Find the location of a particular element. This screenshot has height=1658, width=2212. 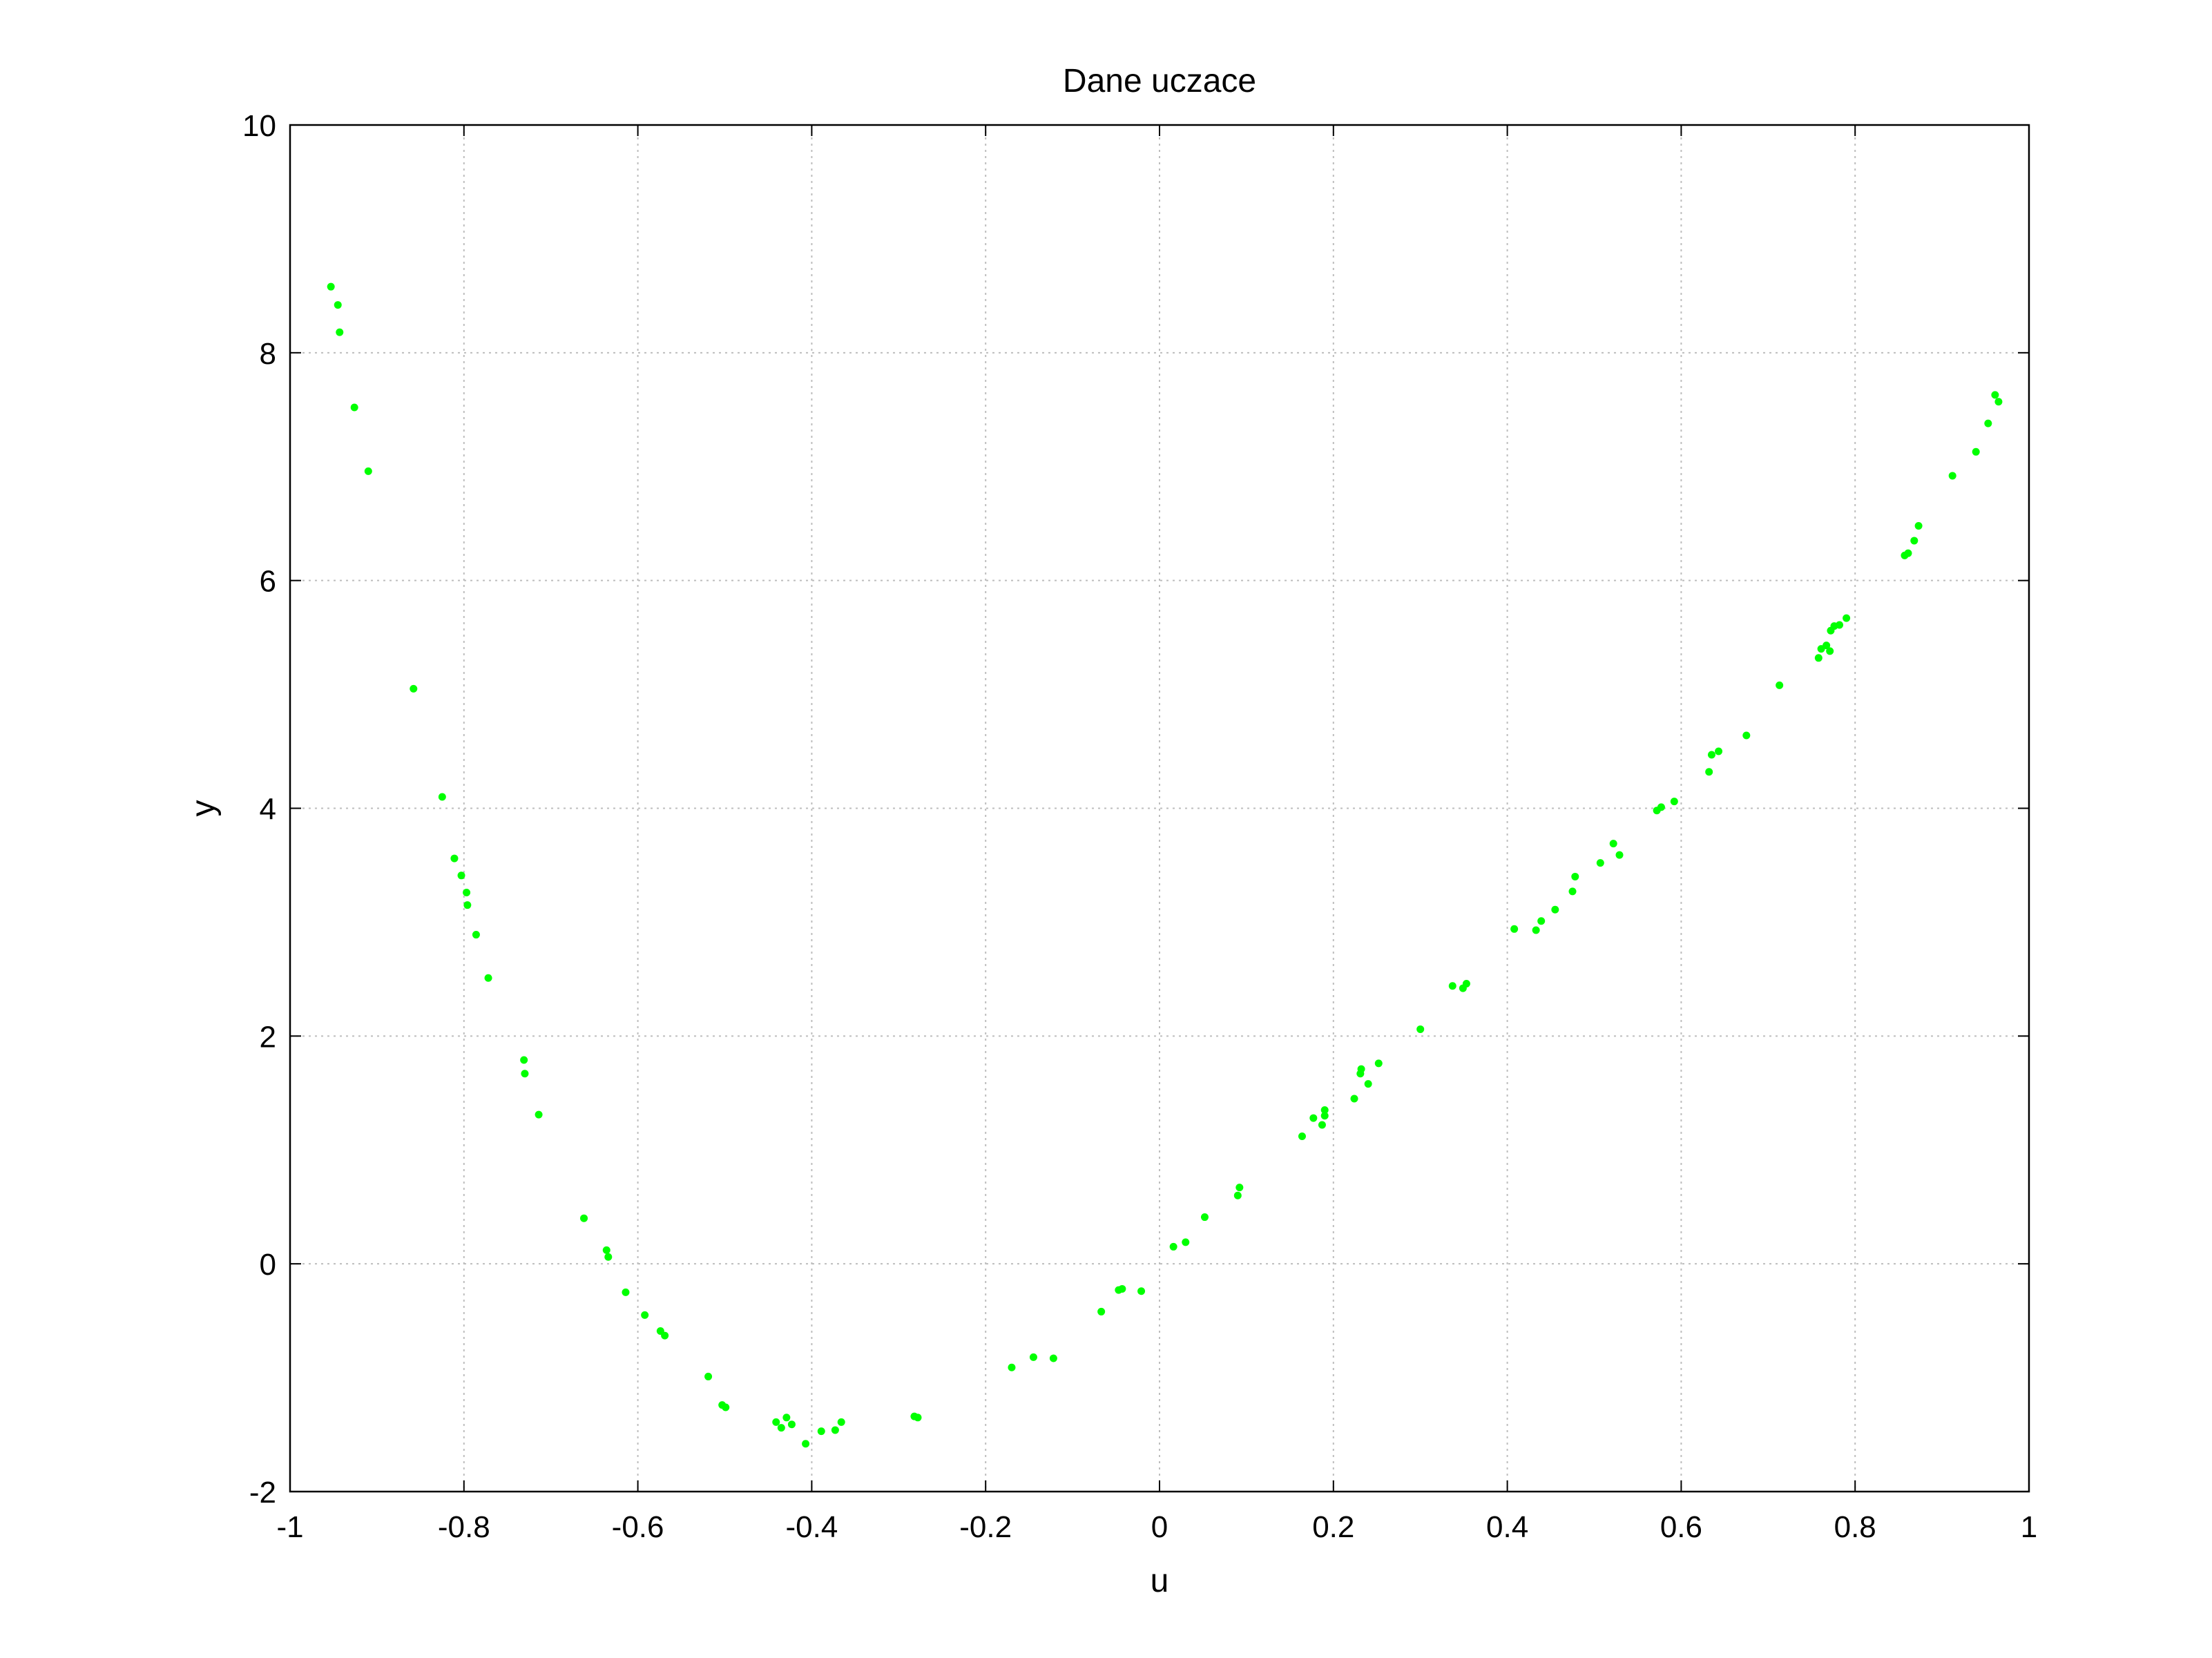

x-tick-label: 0.4 is located at coordinates (1507, 1527).